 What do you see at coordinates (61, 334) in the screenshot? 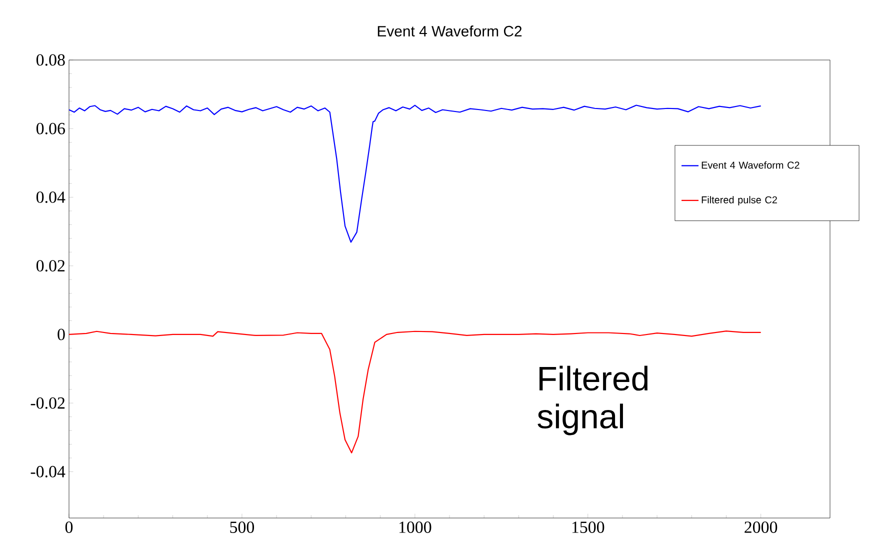
I see `y-tick-label: 0` at bounding box center [61, 334].